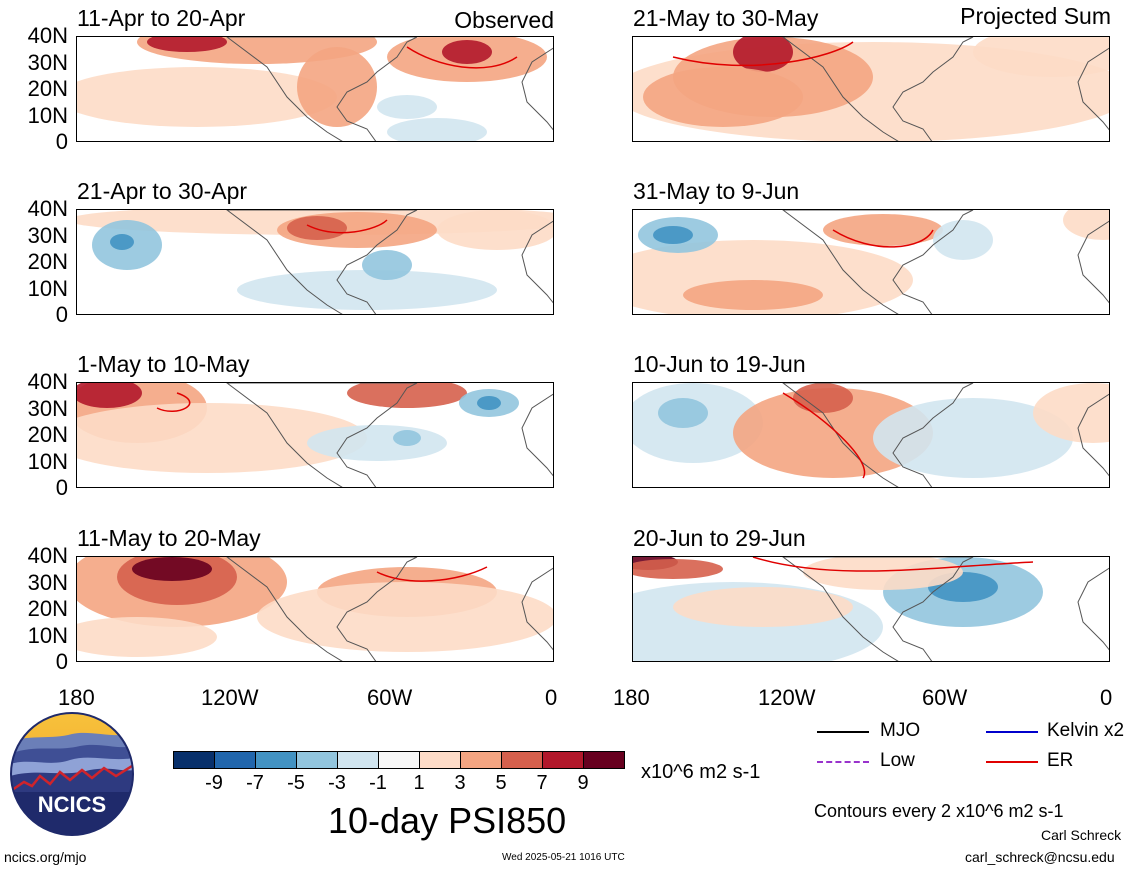 Image resolution: width=1135 pixels, height=871 pixels. What do you see at coordinates (1035, 16) in the screenshot?
I see `projected-sum-label: Projected Sum` at bounding box center [1035, 16].